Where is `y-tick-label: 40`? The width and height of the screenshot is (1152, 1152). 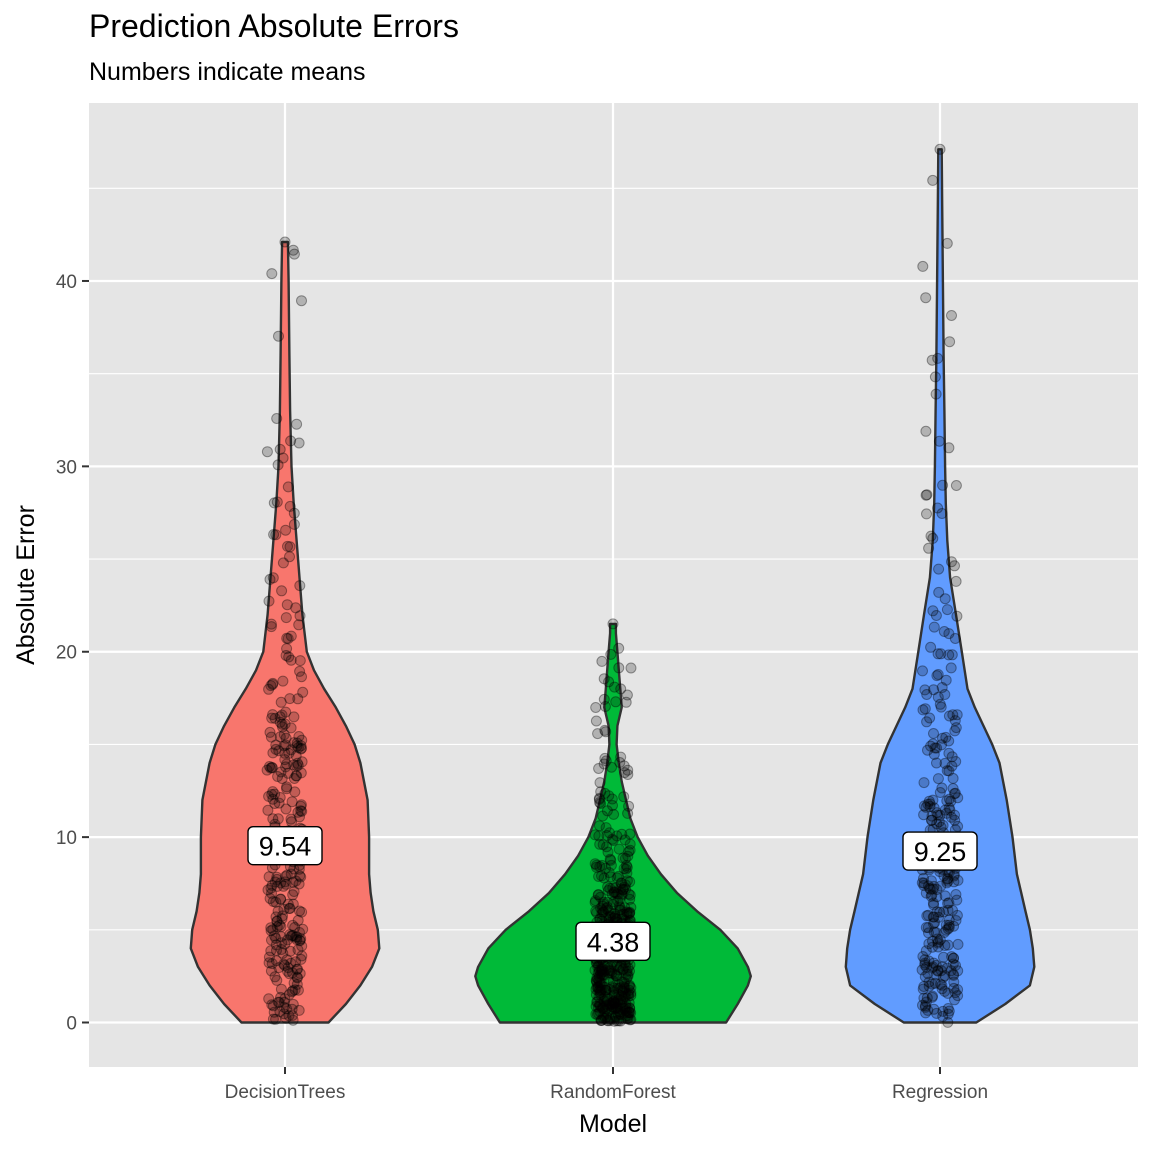
y-tick-label: 40 is located at coordinates (66, 282).